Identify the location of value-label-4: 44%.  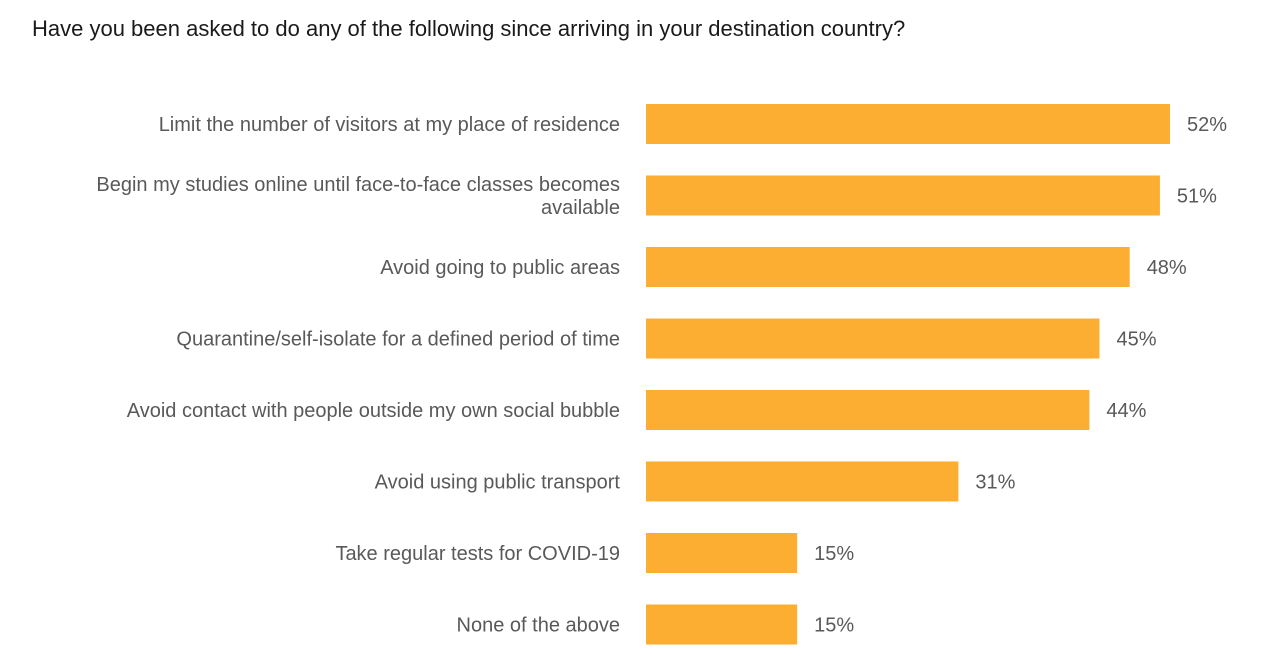
(1126, 411).